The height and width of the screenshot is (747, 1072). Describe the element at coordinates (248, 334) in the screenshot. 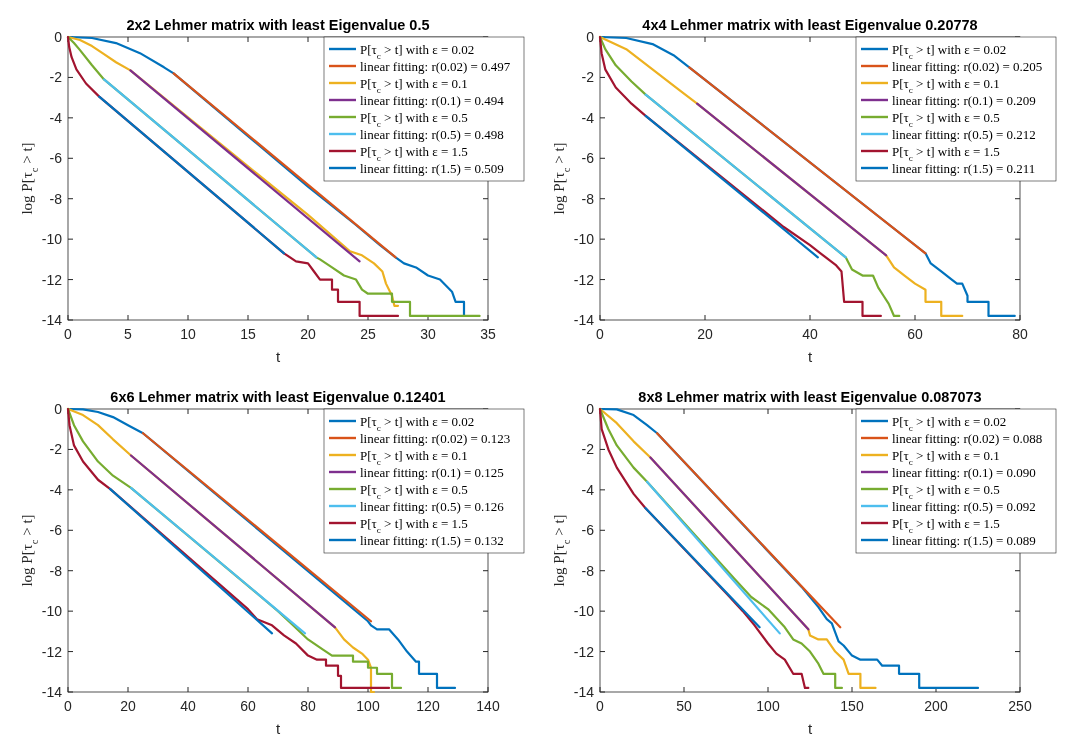

I see `x-tick-label: 15` at that location.